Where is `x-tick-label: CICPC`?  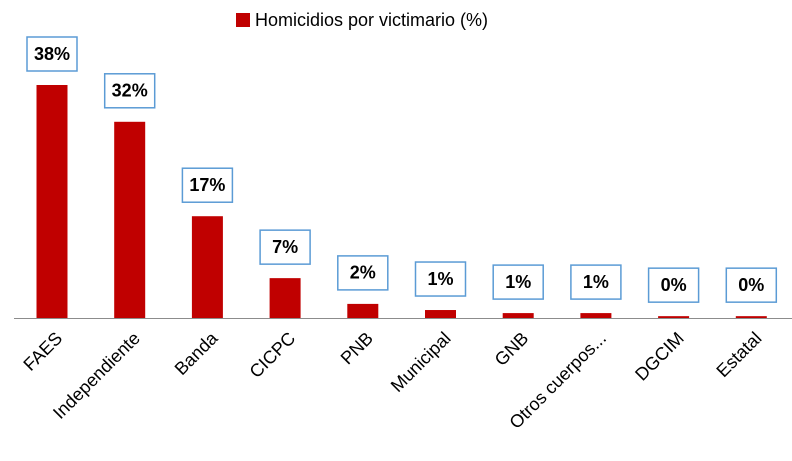
x-tick-label: CICPC is located at coordinates (273, 355).